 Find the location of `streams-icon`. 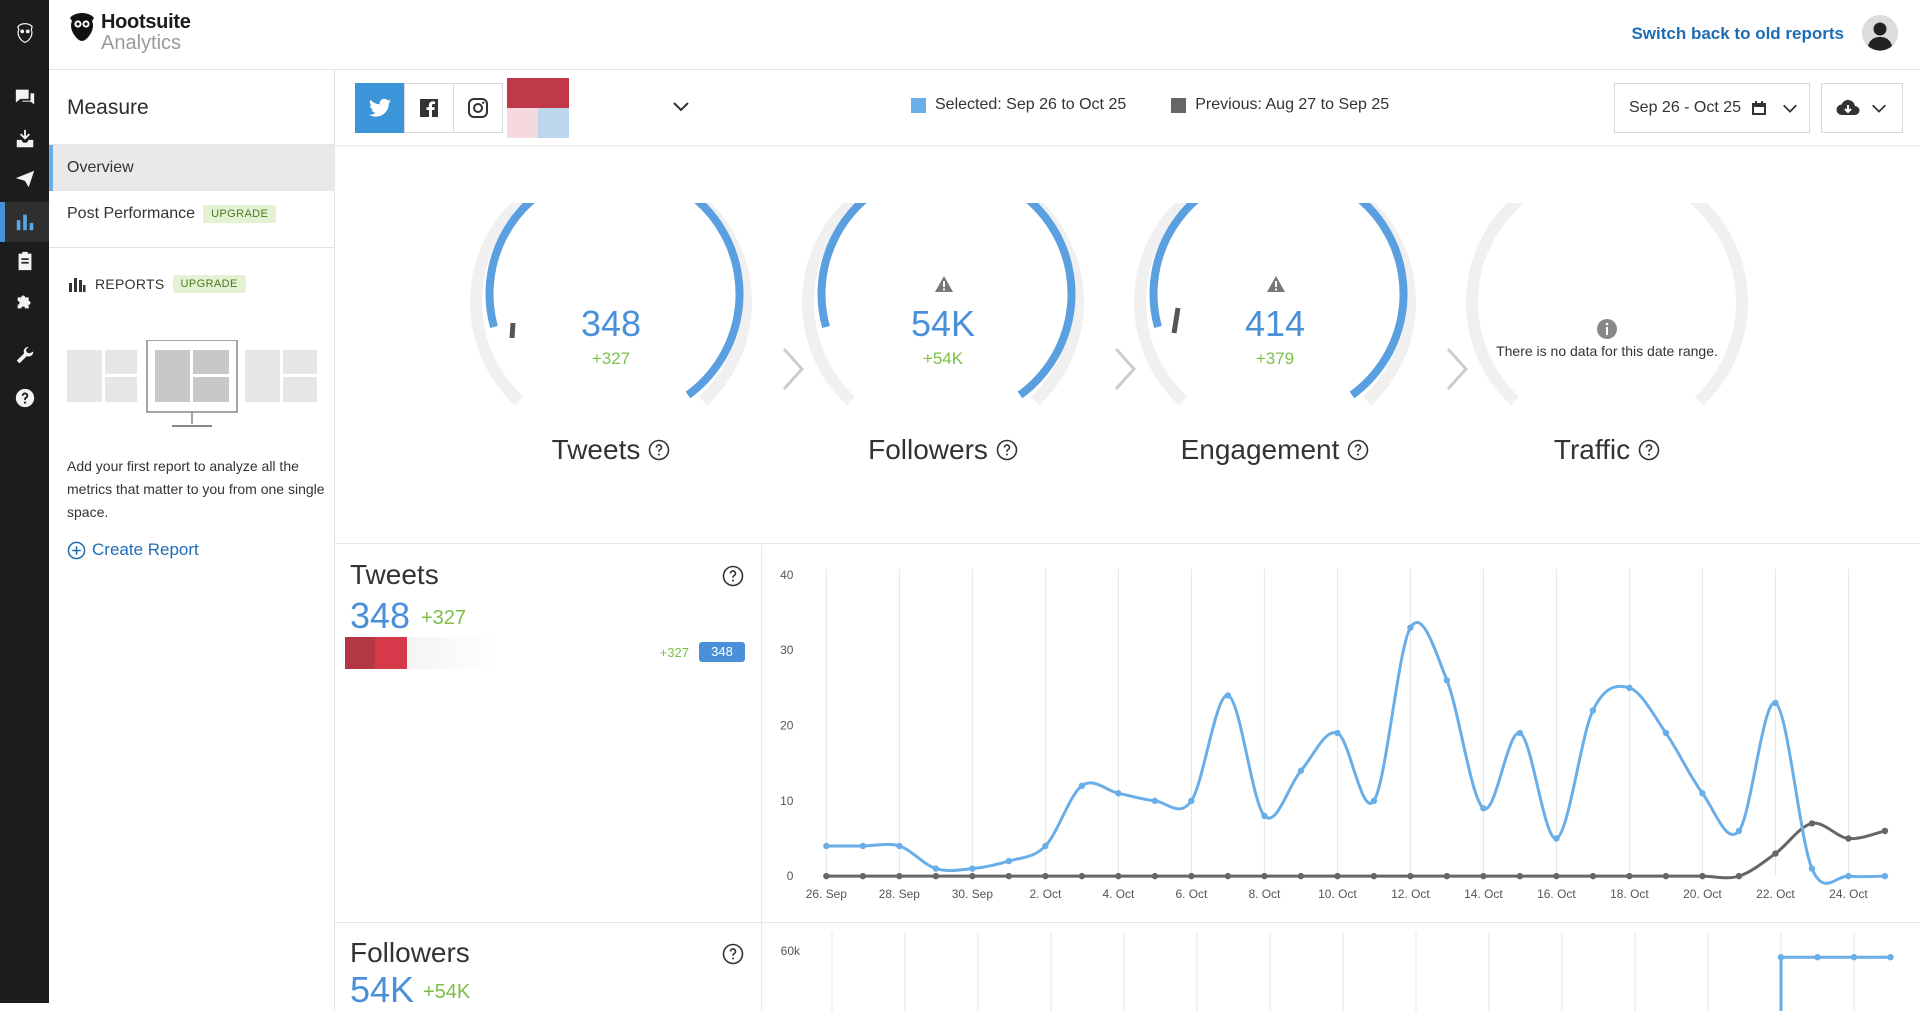

streams-icon is located at coordinates (24, 97).